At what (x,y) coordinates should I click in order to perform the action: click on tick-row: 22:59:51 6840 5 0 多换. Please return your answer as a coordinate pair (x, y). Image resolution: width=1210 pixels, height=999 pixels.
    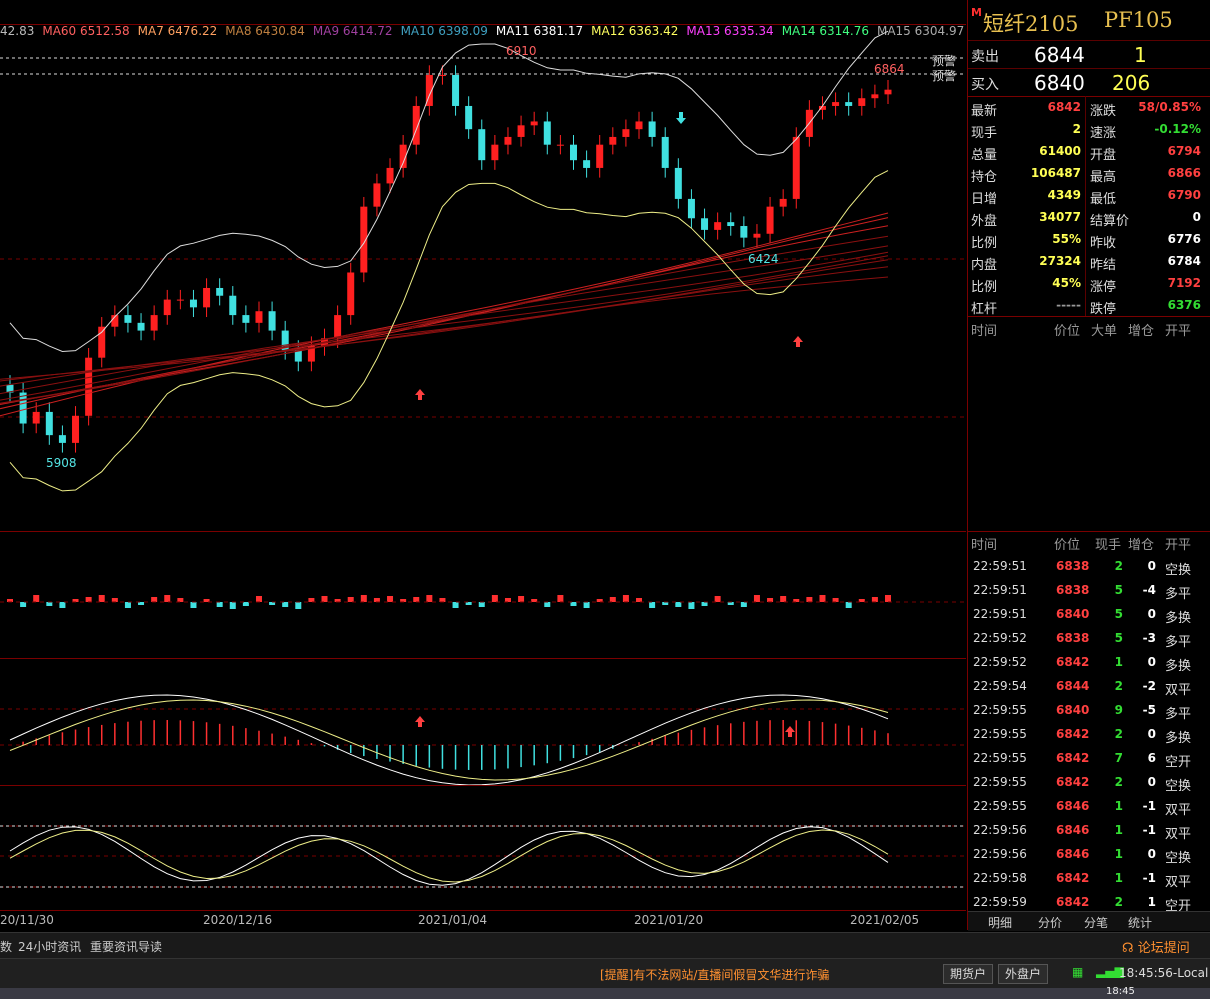
    Looking at the image, I should click on (1089, 616).